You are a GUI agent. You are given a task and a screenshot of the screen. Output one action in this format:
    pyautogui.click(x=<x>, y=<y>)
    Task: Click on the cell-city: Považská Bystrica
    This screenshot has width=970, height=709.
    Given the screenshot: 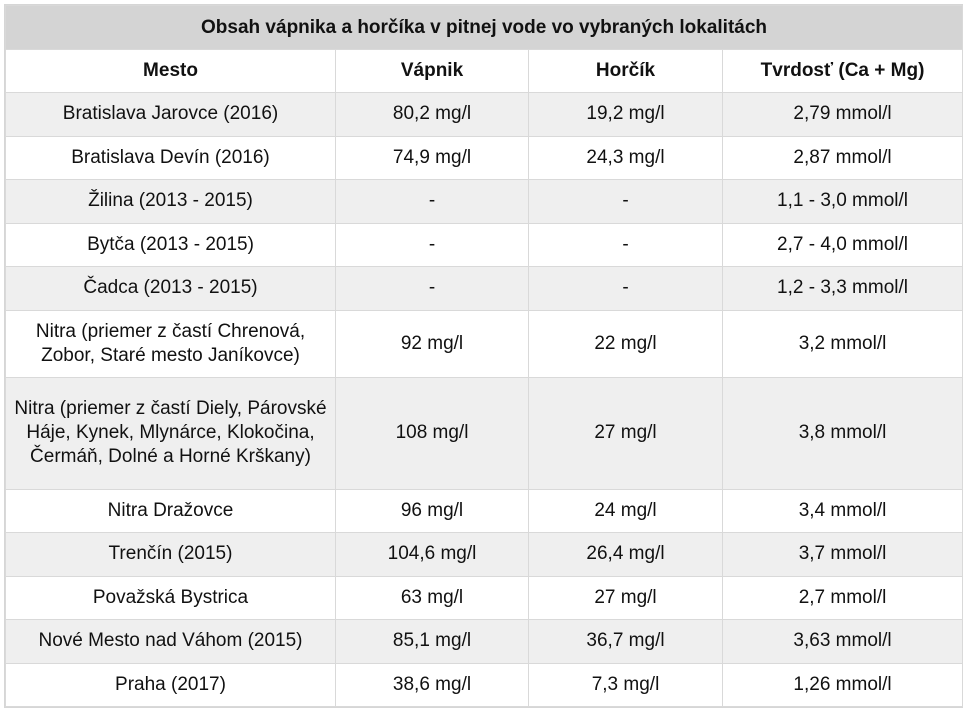 What is the action you would take?
    pyautogui.click(x=170, y=597)
    